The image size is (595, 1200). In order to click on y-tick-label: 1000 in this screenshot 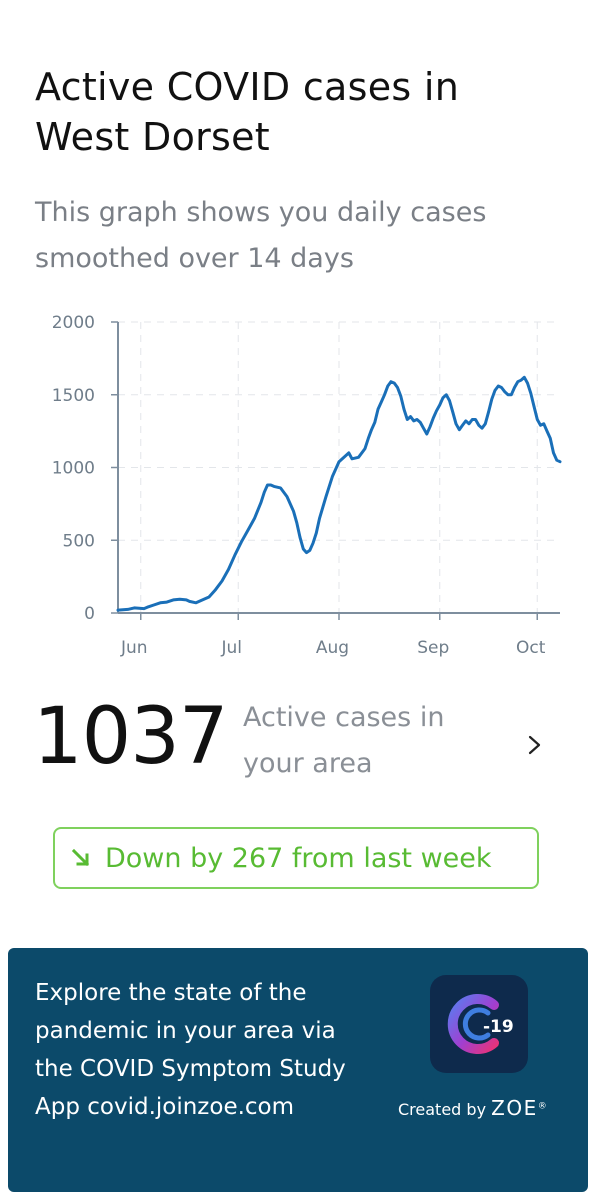, I will do `click(73, 469)`.